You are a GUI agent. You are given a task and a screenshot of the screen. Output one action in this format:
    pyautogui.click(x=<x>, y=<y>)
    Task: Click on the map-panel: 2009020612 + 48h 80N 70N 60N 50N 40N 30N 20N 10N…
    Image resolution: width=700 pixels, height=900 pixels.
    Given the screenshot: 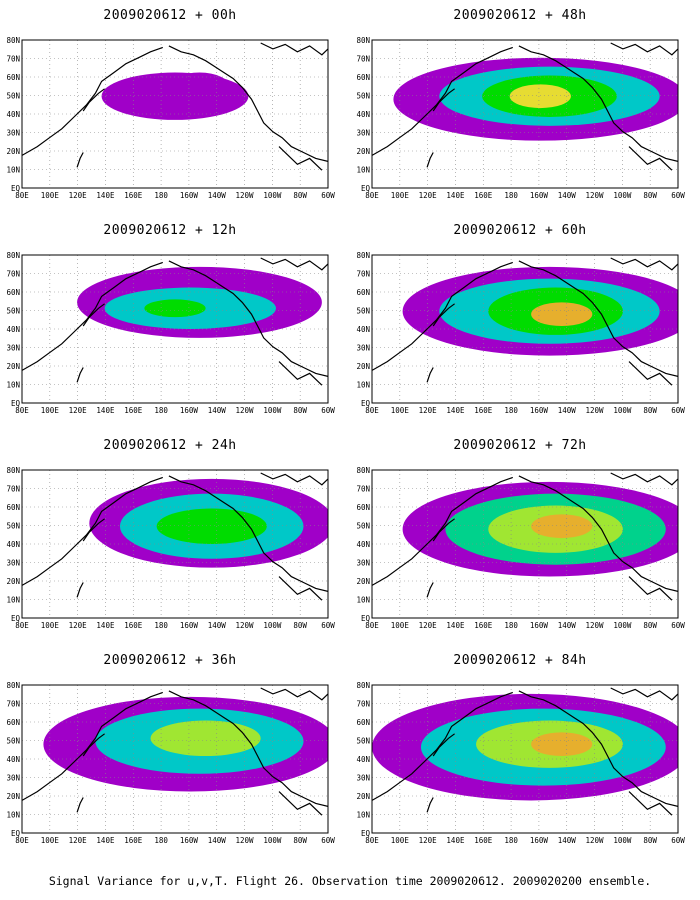 What is the action you would take?
    pyautogui.click(x=520, y=102)
    